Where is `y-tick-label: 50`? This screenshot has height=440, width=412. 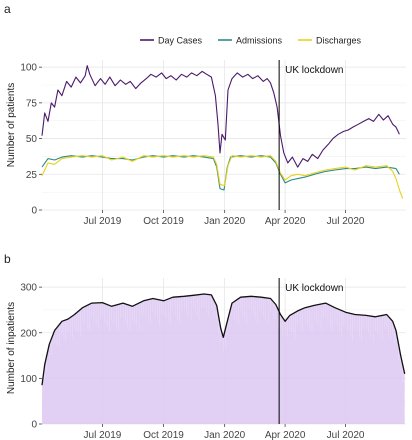 y-tick-label: 50 is located at coordinates (32, 139).